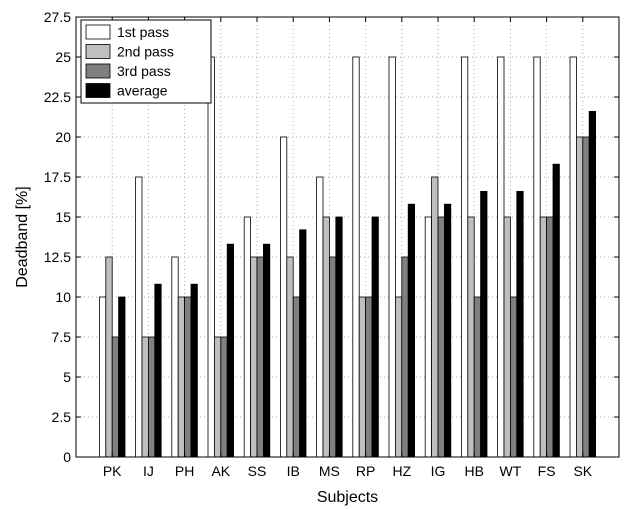  Describe the element at coordinates (112, 471) in the screenshot. I see `x-tick-label-pk: PK` at that location.